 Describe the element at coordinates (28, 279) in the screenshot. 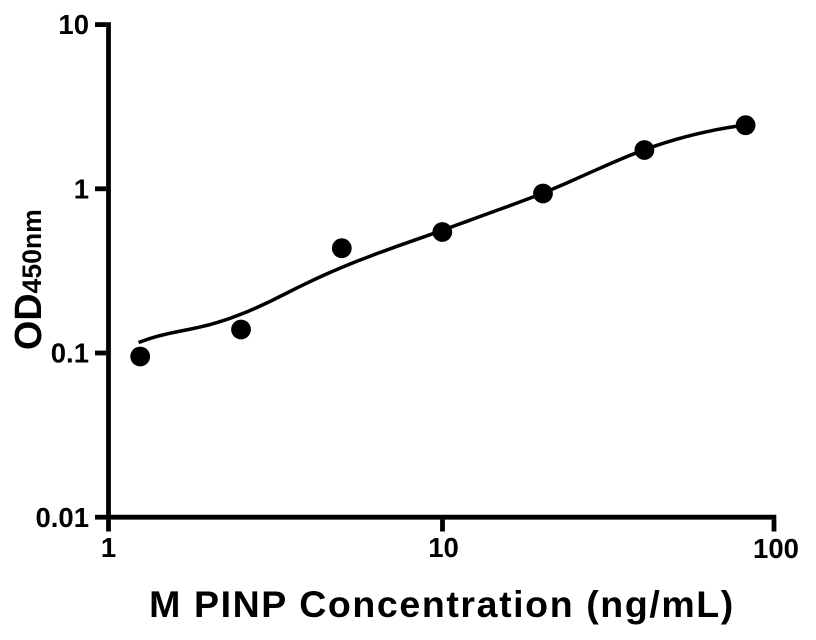

I see `svg-text: OD450nm` at that location.